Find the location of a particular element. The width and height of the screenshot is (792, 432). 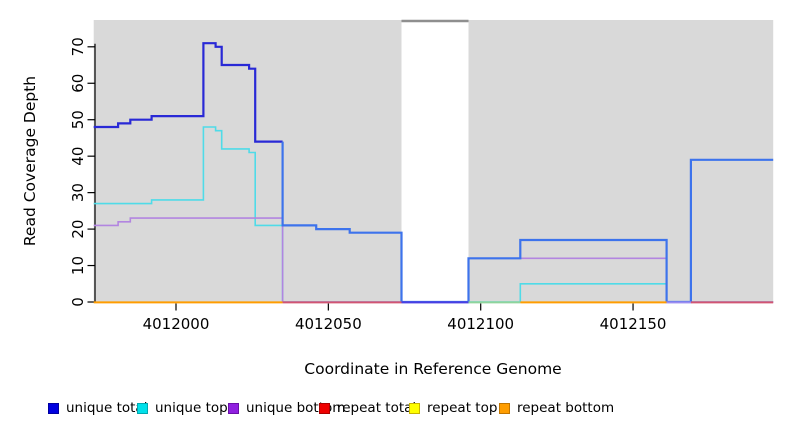

x-tick-label: 4012150 is located at coordinates (633, 324).